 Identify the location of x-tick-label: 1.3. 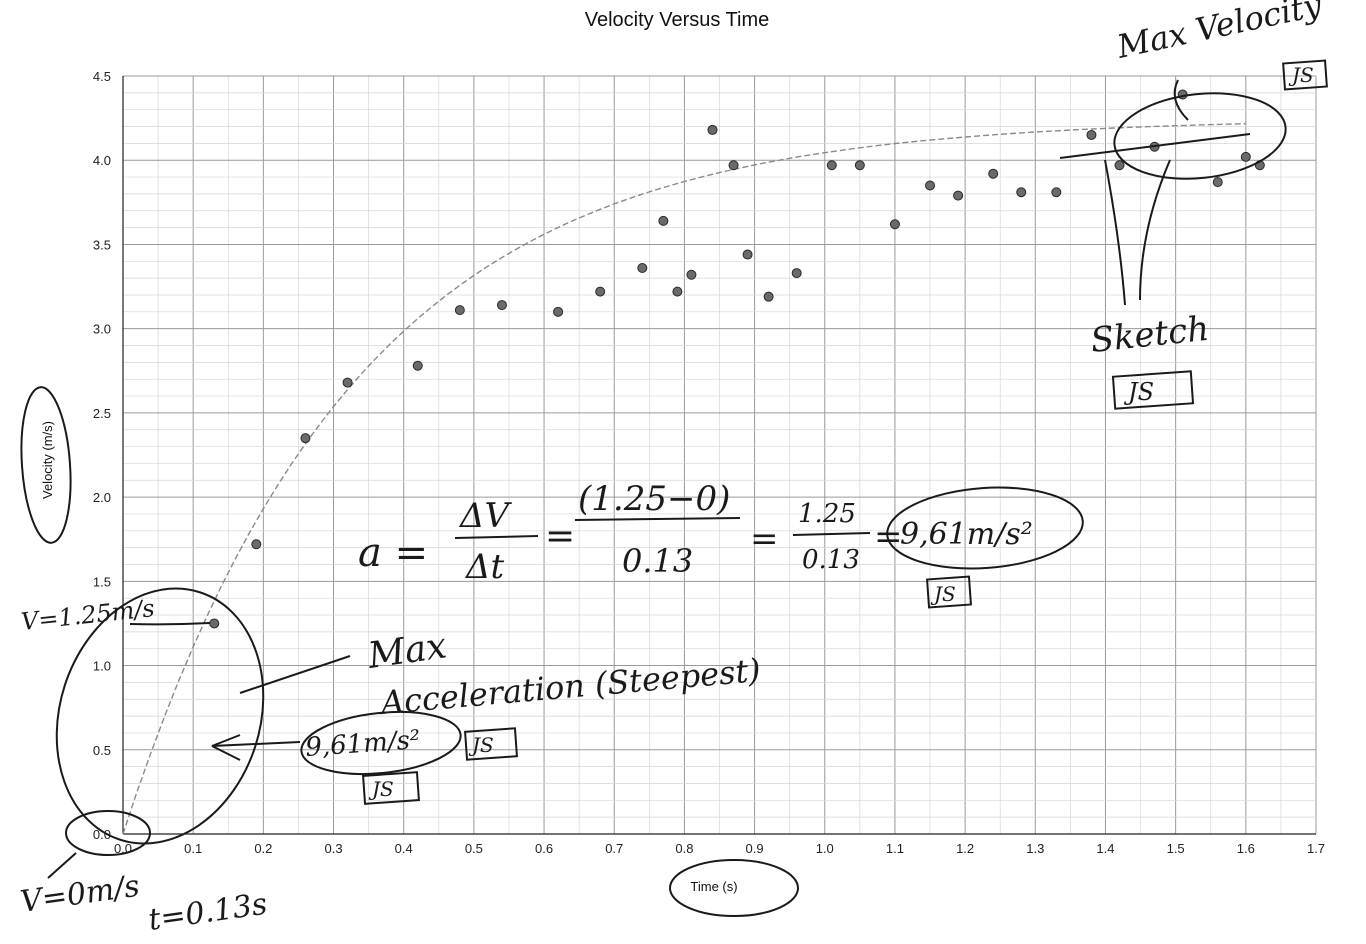
(1035, 848).